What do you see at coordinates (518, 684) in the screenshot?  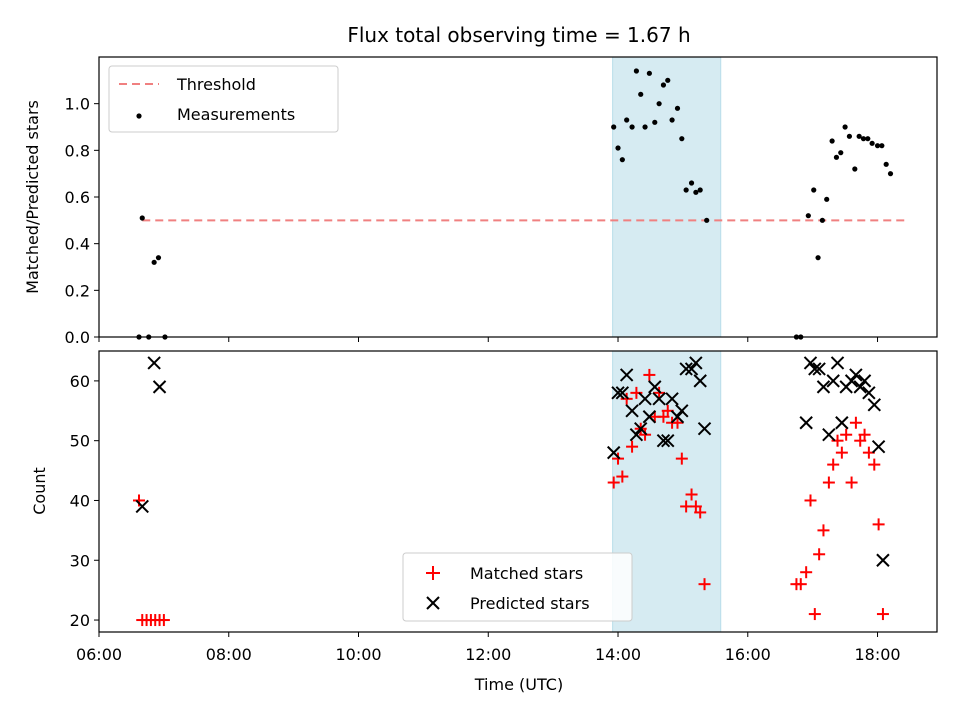 I see `x-axis-label: Time (UTC)` at bounding box center [518, 684].